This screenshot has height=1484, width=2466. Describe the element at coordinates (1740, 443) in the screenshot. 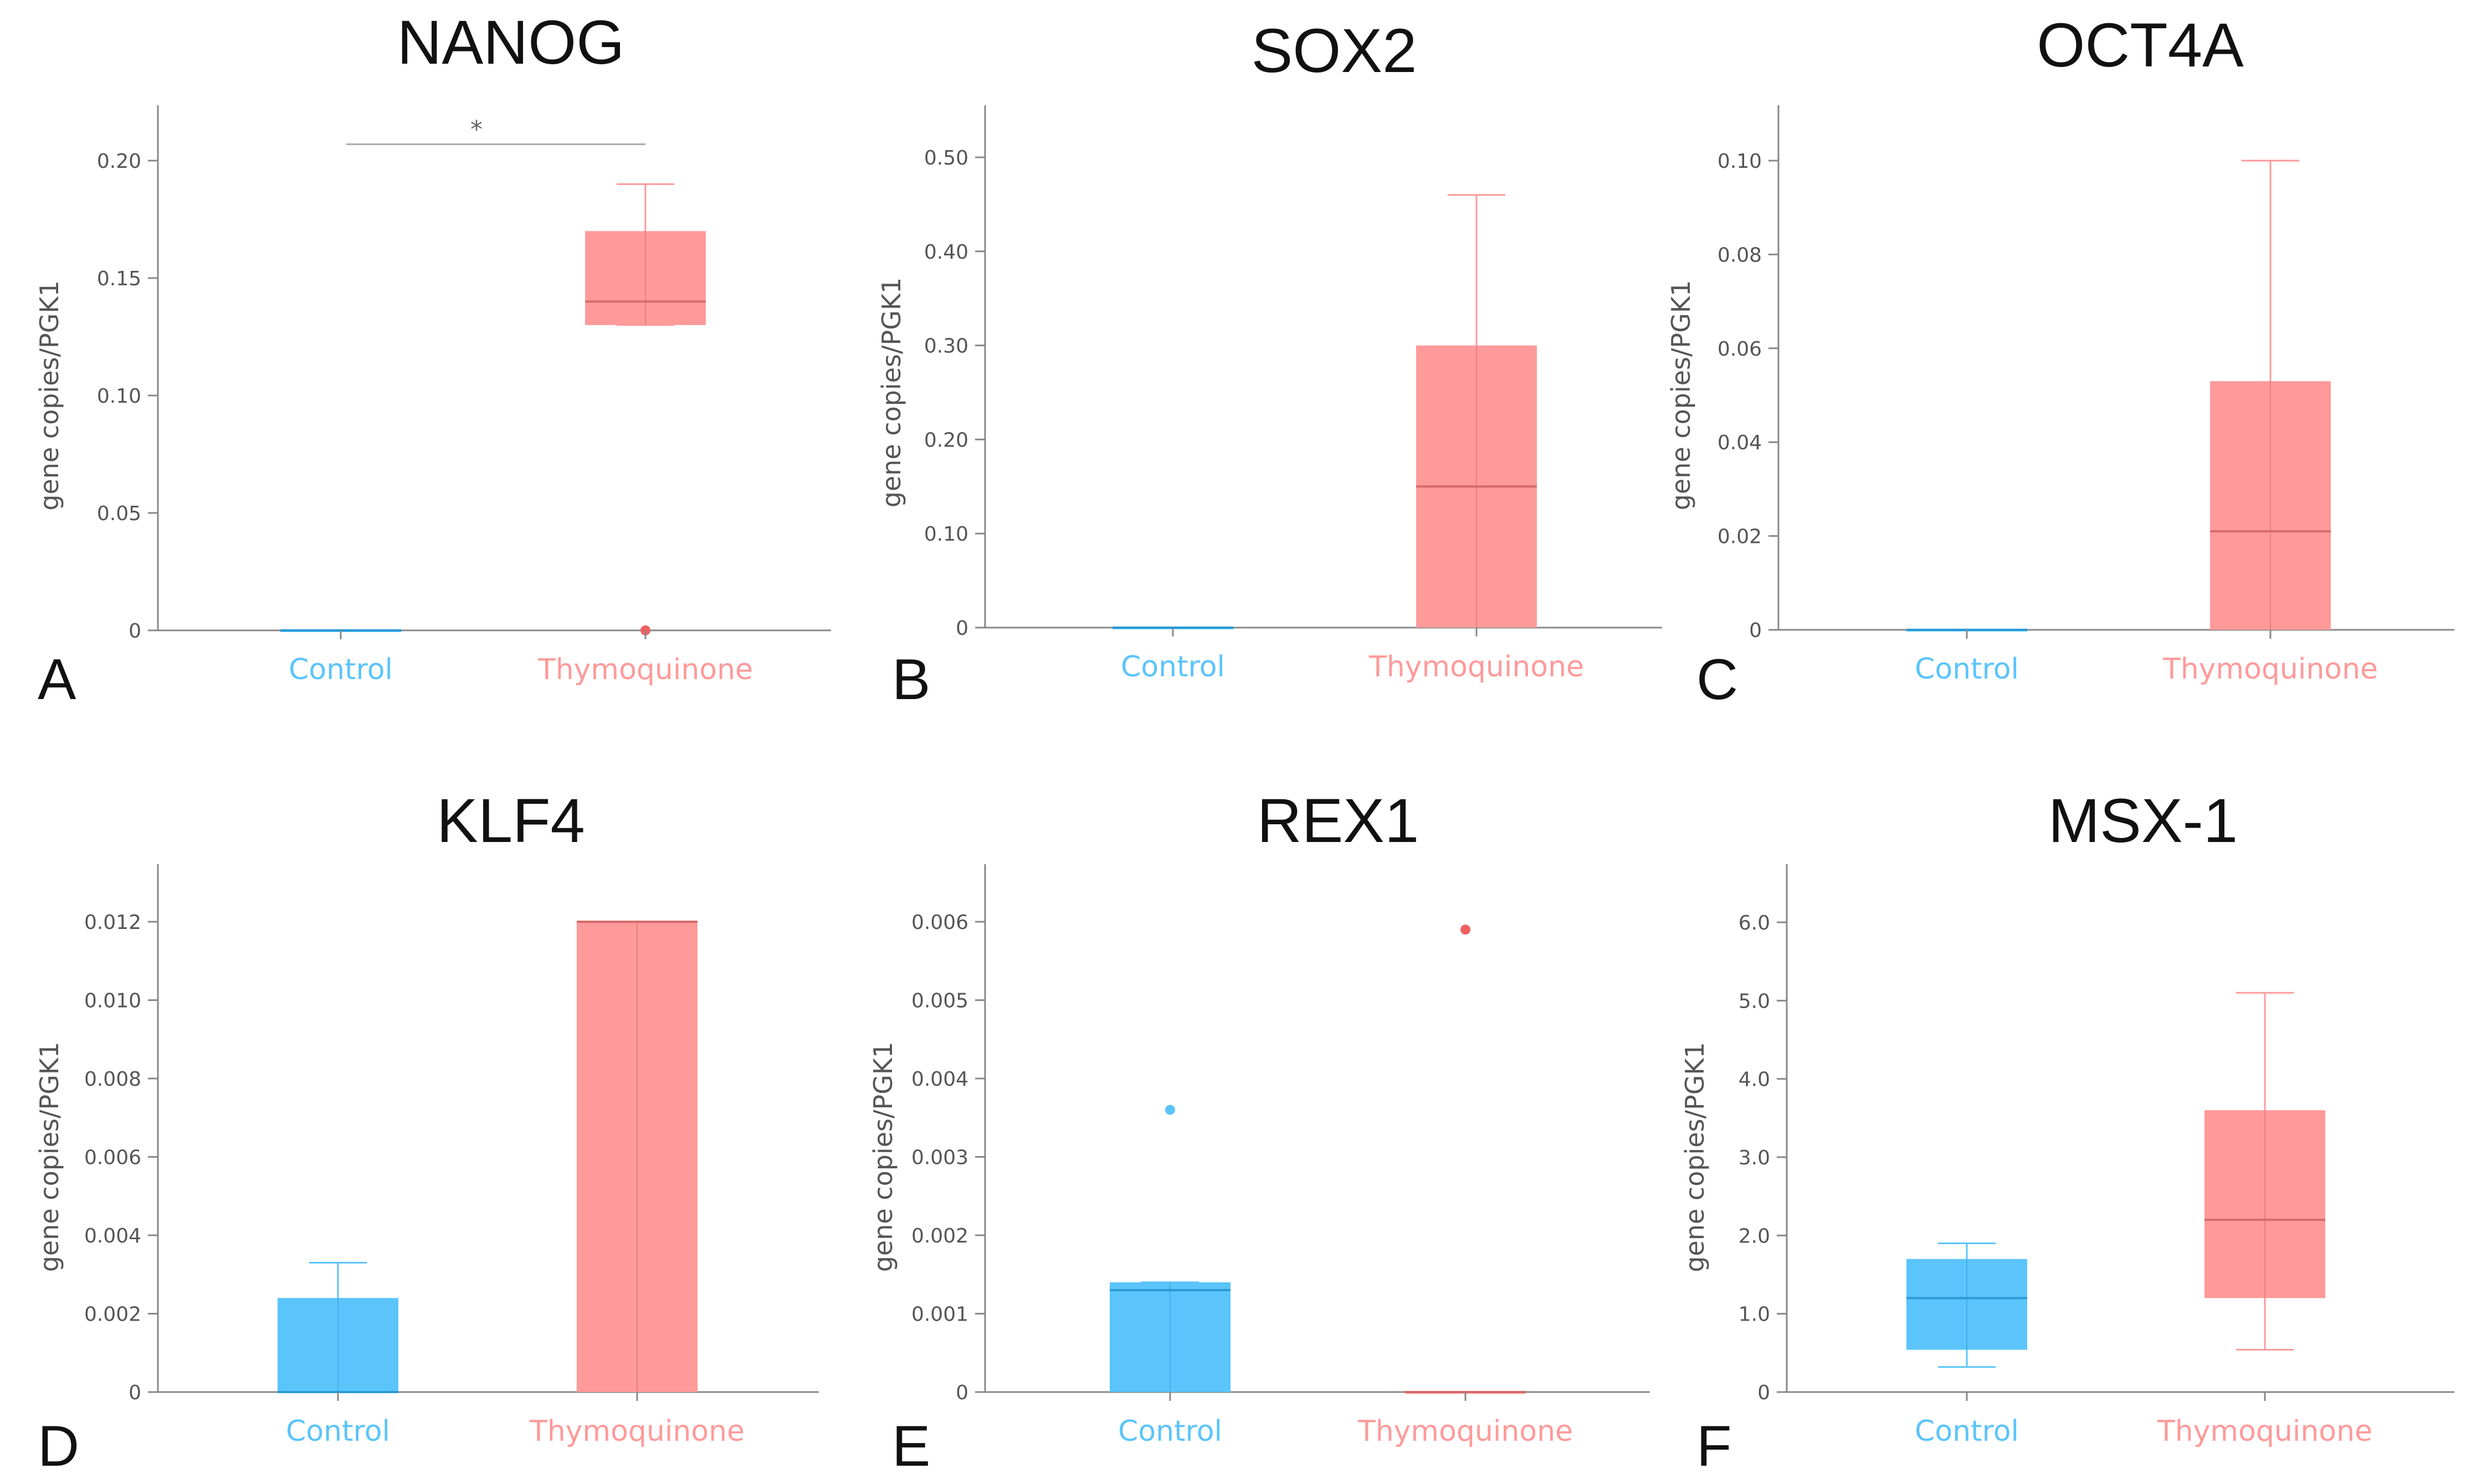

I see `y-tick-label: 0.04` at that location.